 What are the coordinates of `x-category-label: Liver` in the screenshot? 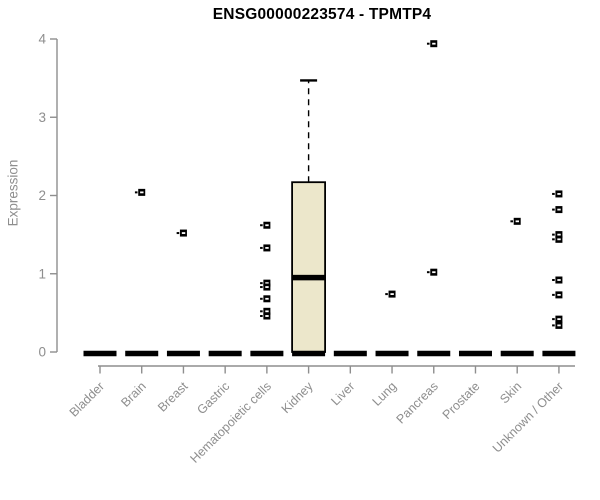 It's located at (342, 393).